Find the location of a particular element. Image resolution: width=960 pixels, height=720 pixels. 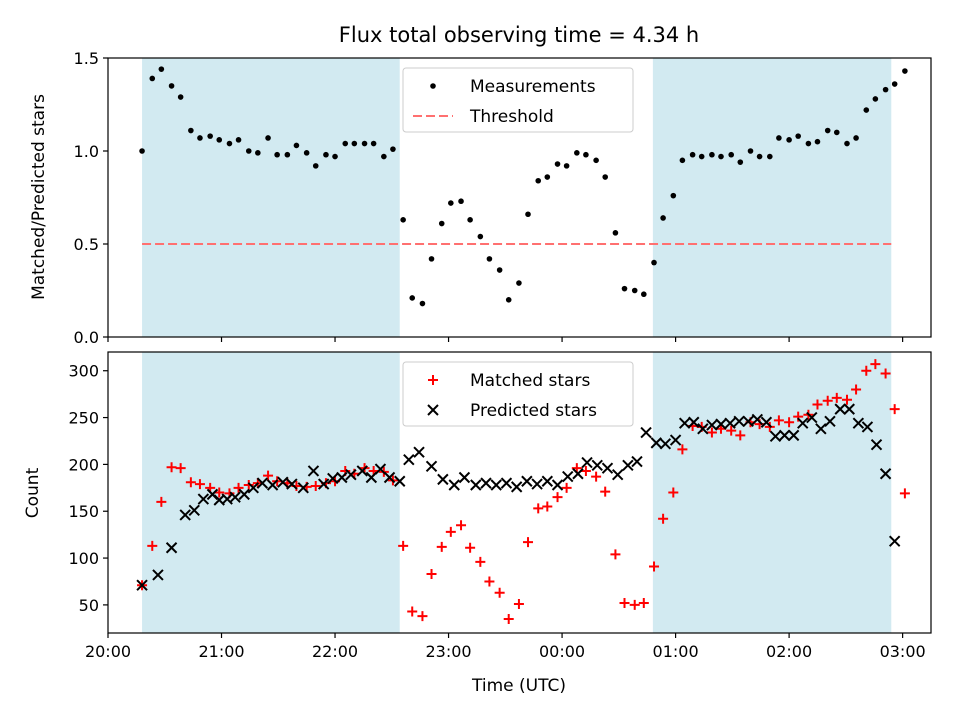

legend: Measurements Threshold is located at coordinates (518, 100).